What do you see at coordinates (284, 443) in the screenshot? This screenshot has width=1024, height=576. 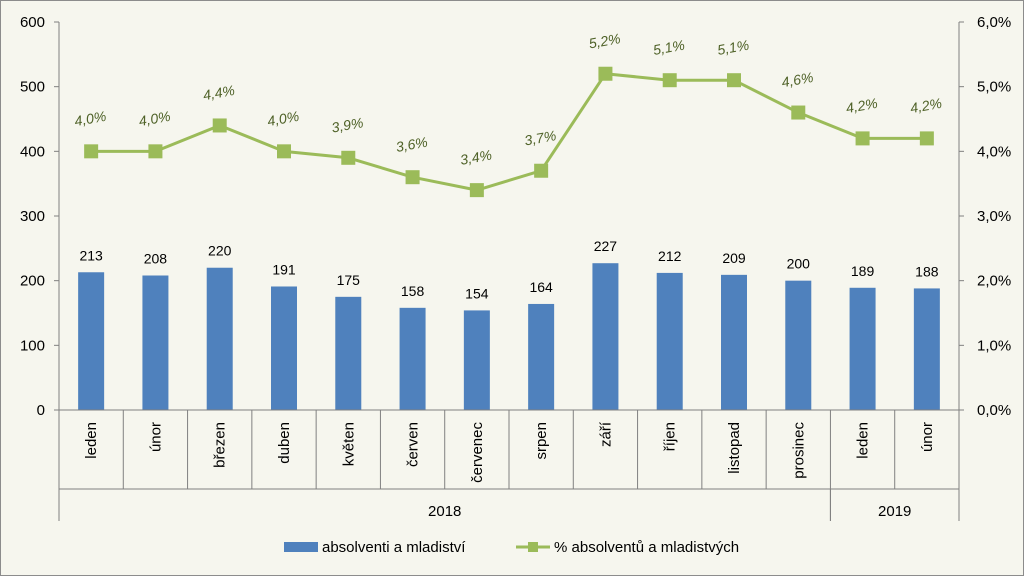 I see `category-label: duben` at bounding box center [284, 443].